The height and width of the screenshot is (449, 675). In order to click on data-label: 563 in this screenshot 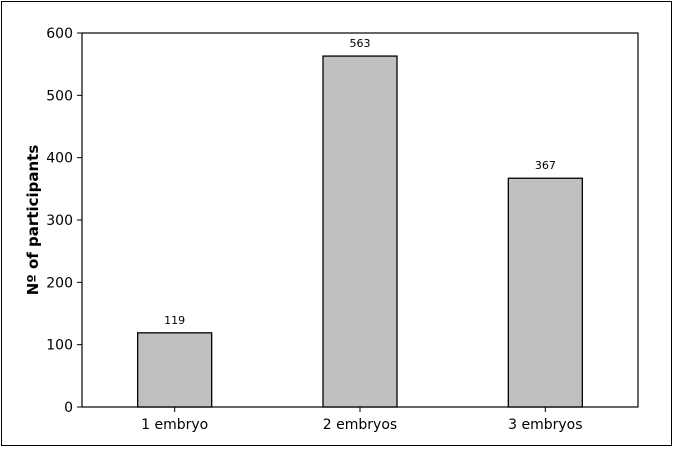, I will do `click(360, 43)`.